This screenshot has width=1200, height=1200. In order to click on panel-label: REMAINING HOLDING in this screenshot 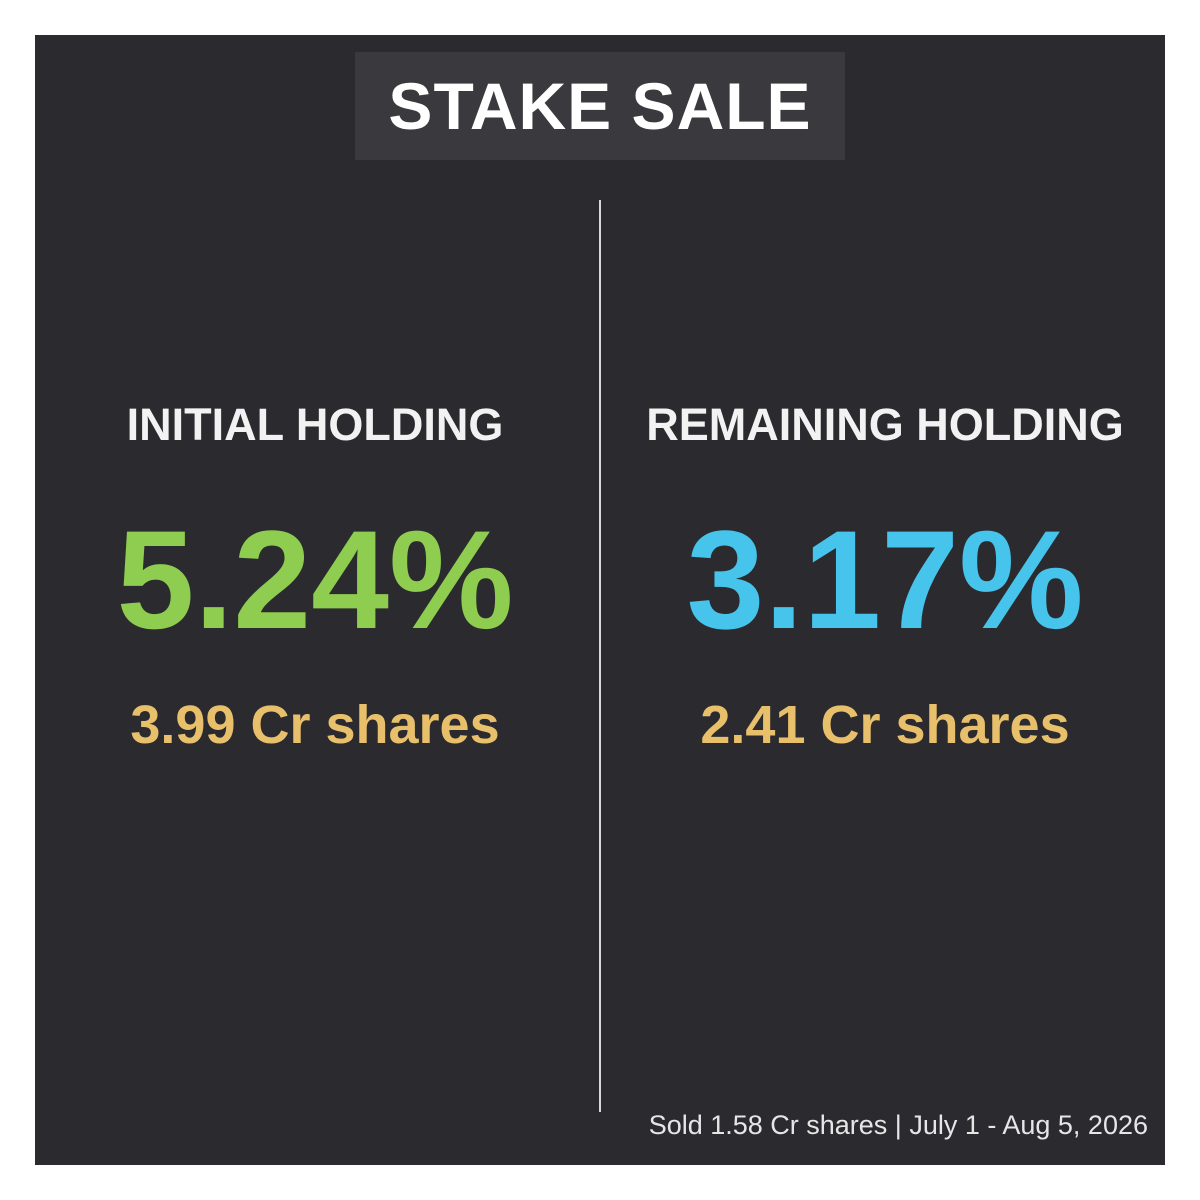, I will do `click(885, 424)`.